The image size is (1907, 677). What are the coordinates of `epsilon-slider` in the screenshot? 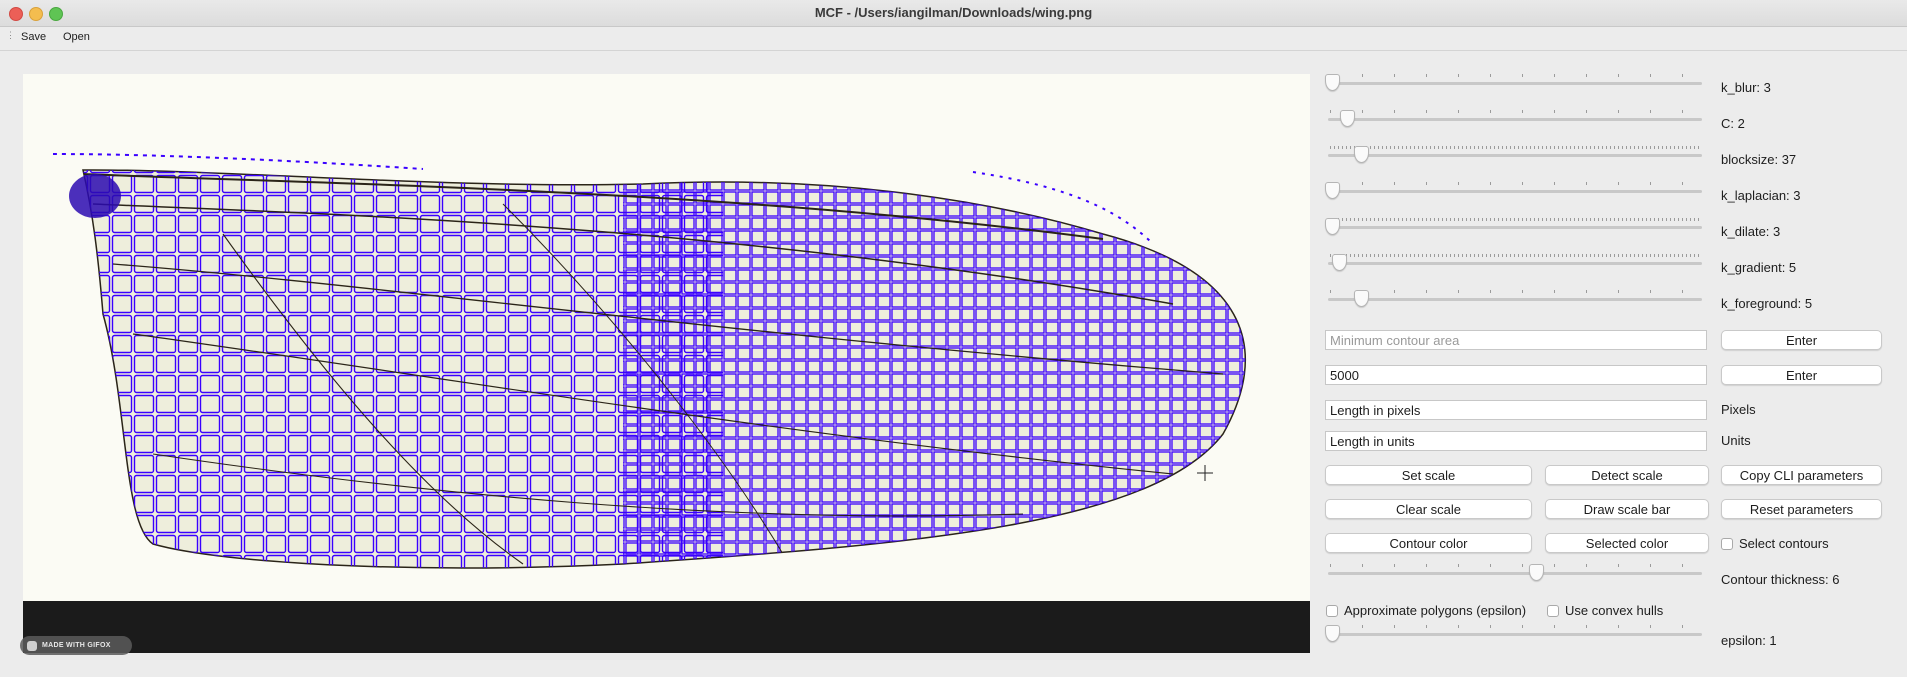 It's located at (1515, 634).